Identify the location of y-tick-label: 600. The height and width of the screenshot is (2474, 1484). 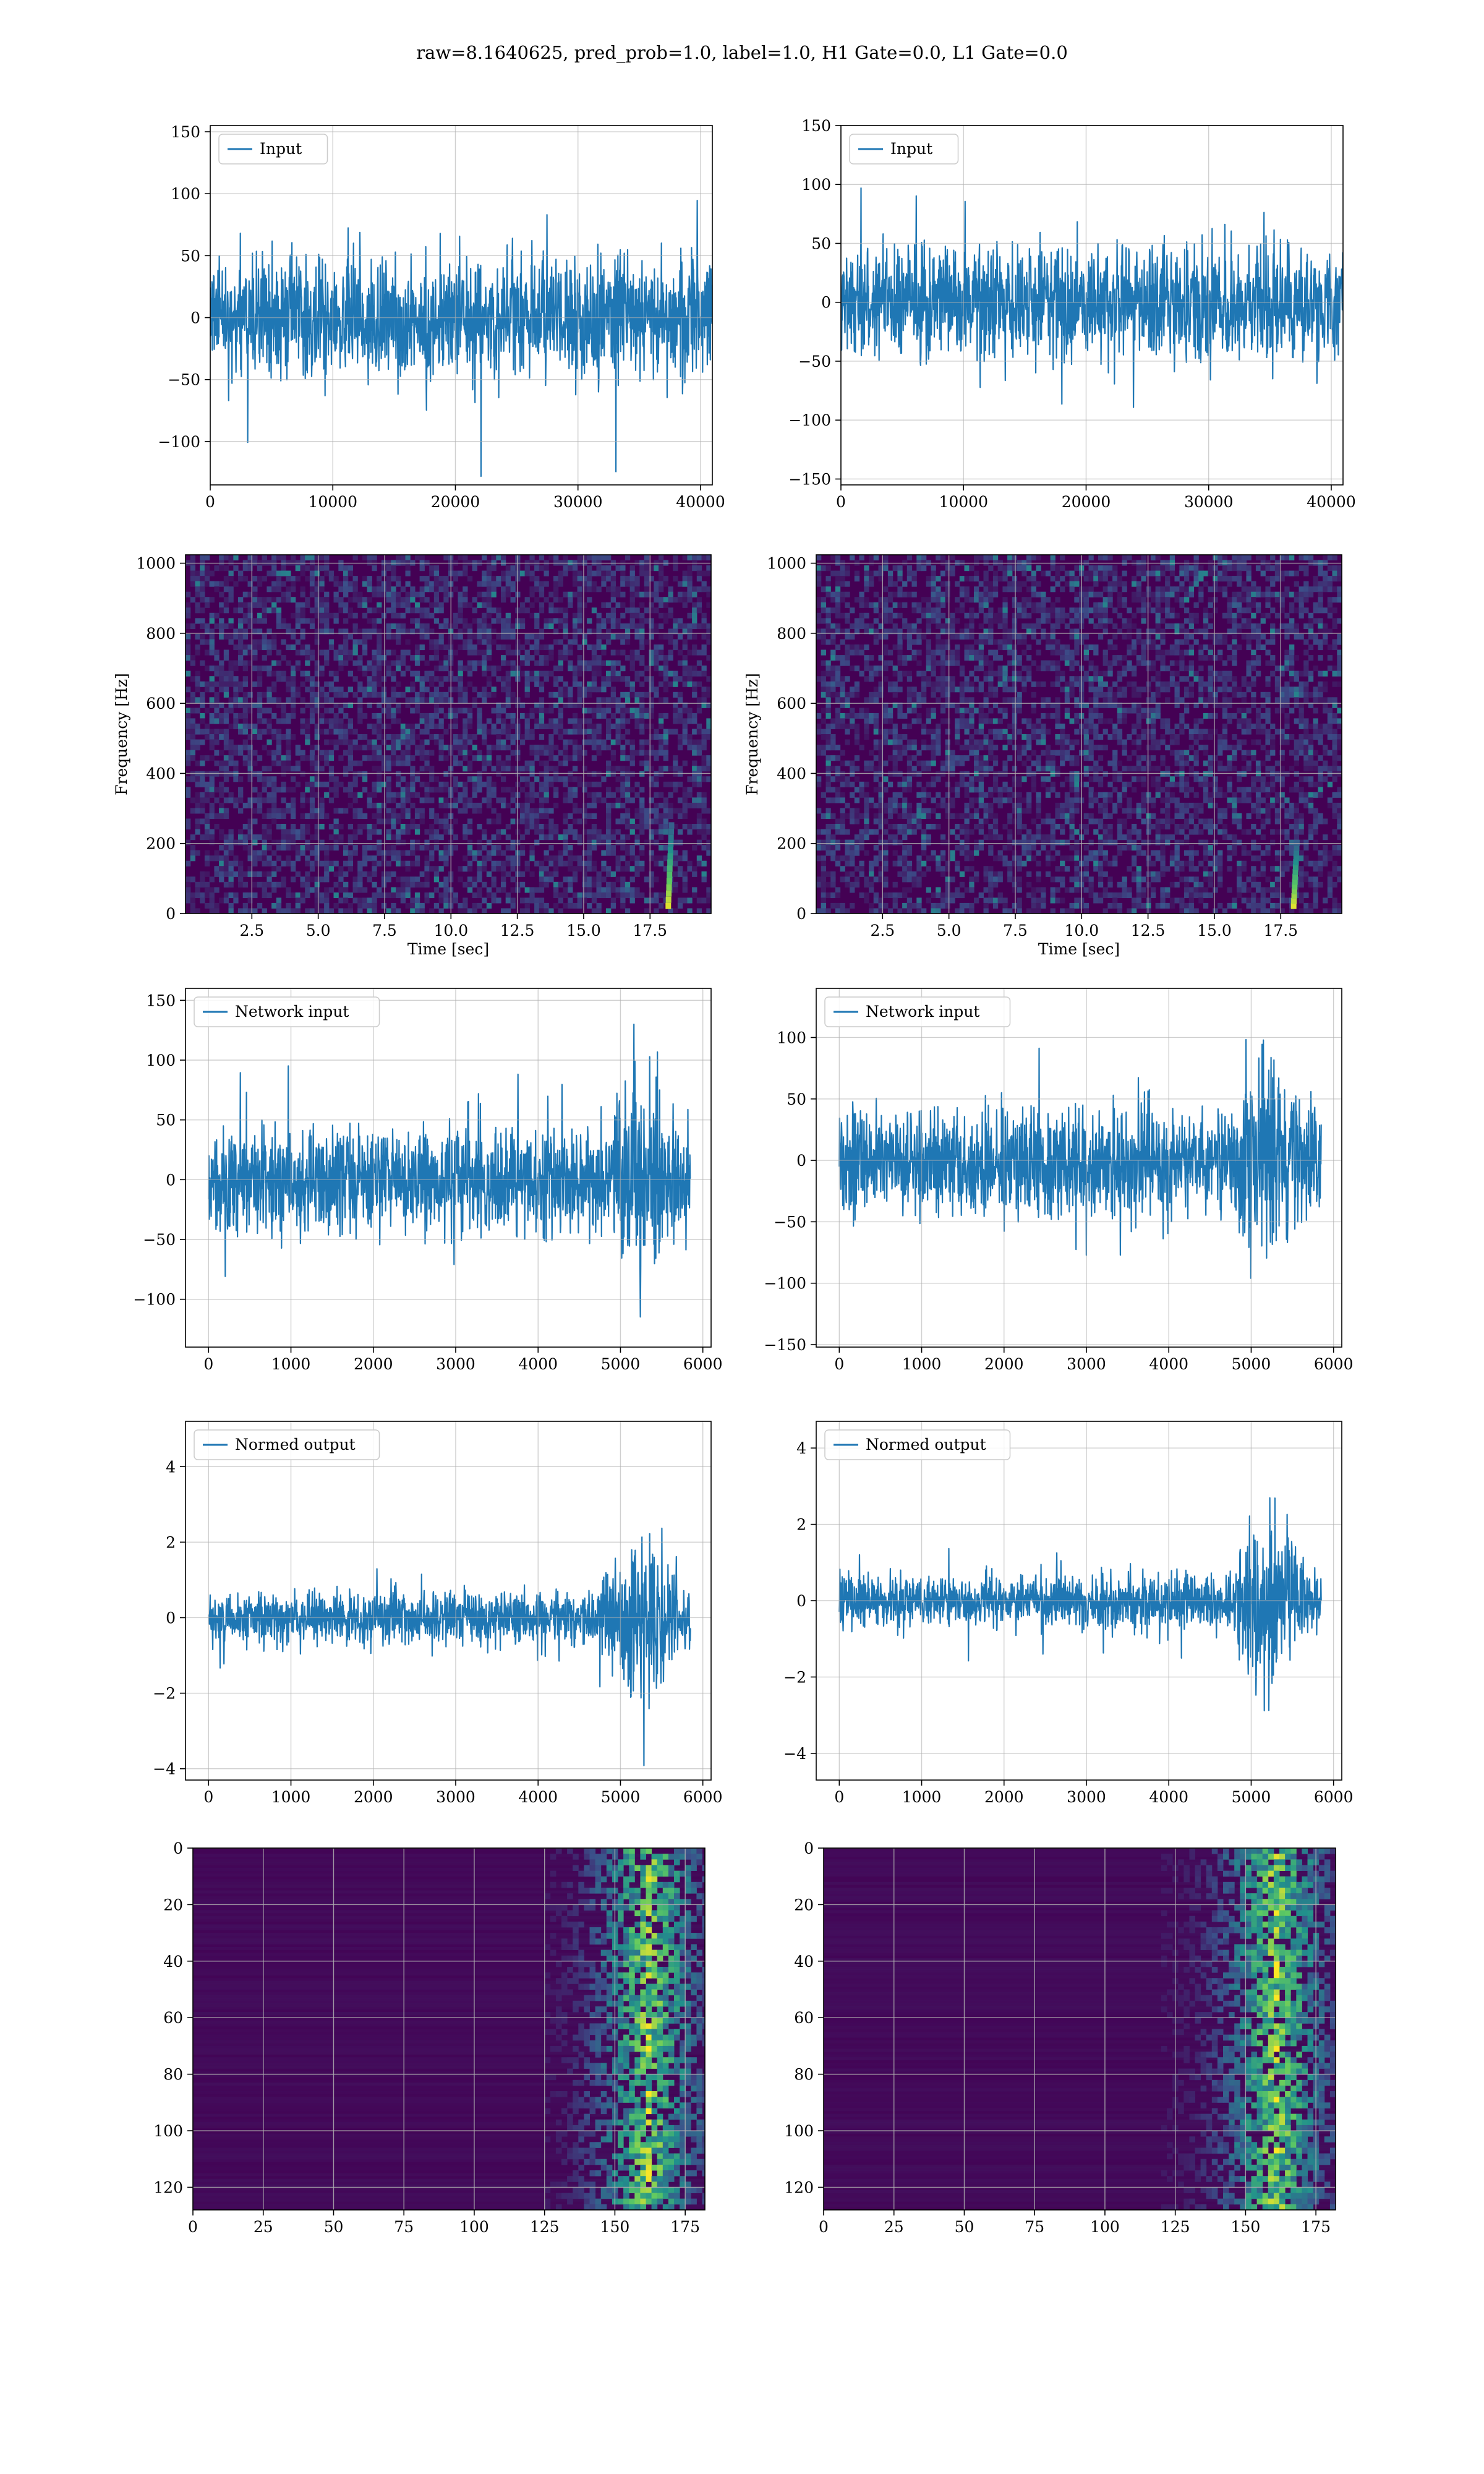
(791, 704).